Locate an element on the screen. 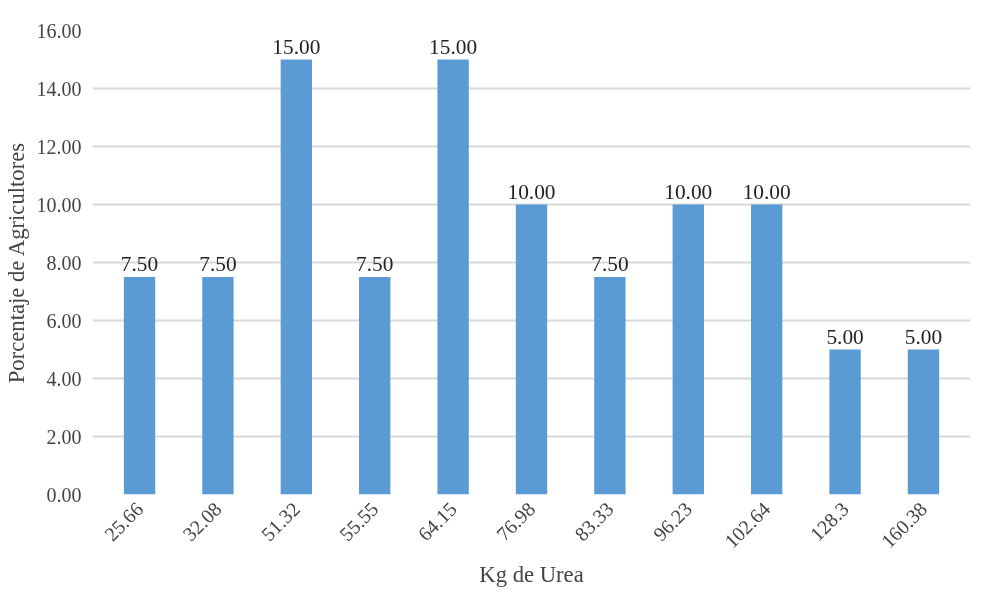 This screenshot has width=1008, height=600. y-tick-label: 8.00 is located at coordinates (64, 262).